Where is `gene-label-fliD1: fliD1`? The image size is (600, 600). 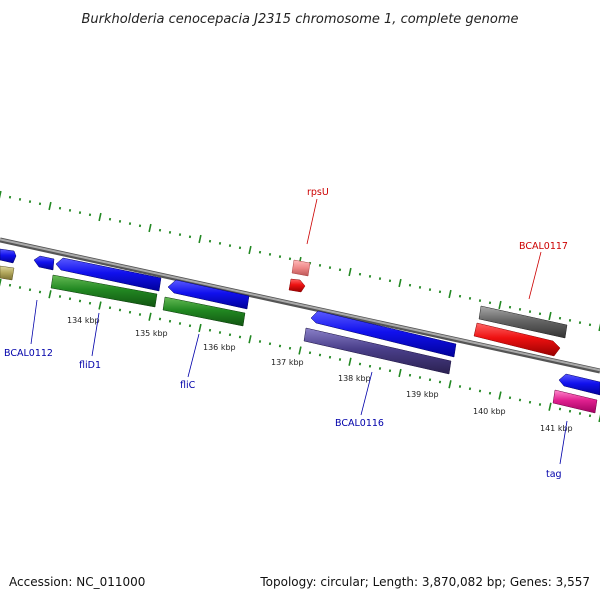
gene-label-fliD1: fliD1 is located at coordinates (90, 365).